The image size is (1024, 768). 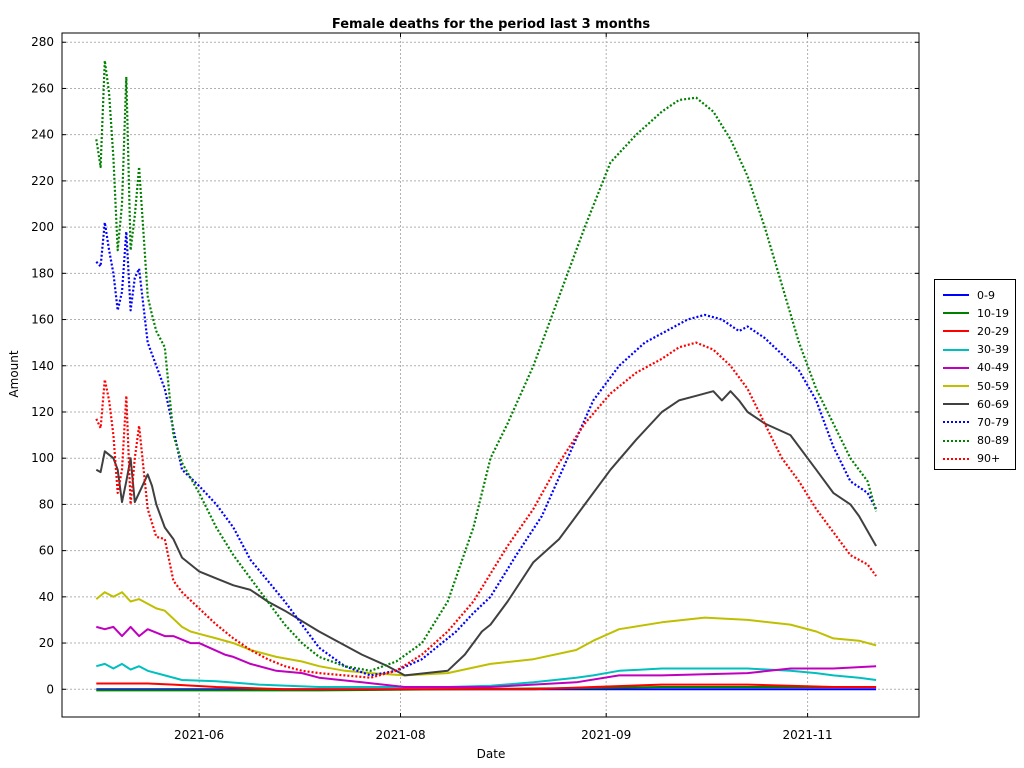 What do you see at coordinates (42, 181) in the screenshot?
I see `y-tick-label: 220` at bounding box center [42, 181].